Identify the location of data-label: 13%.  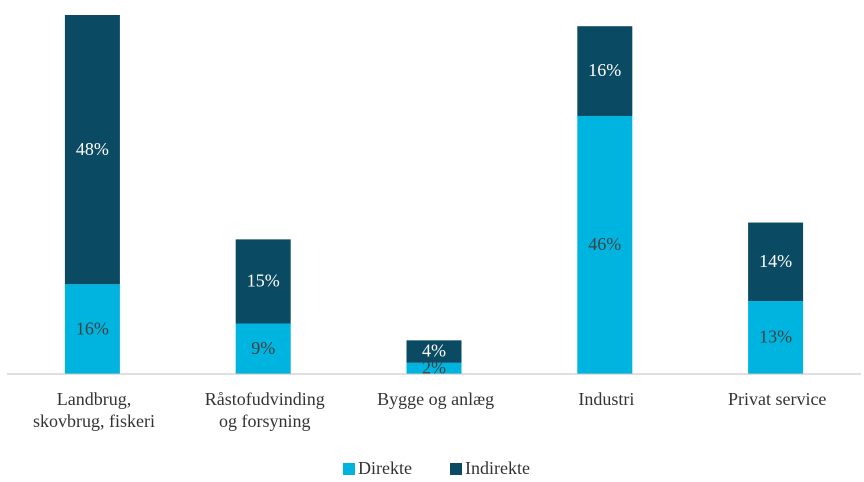
(775, 337).